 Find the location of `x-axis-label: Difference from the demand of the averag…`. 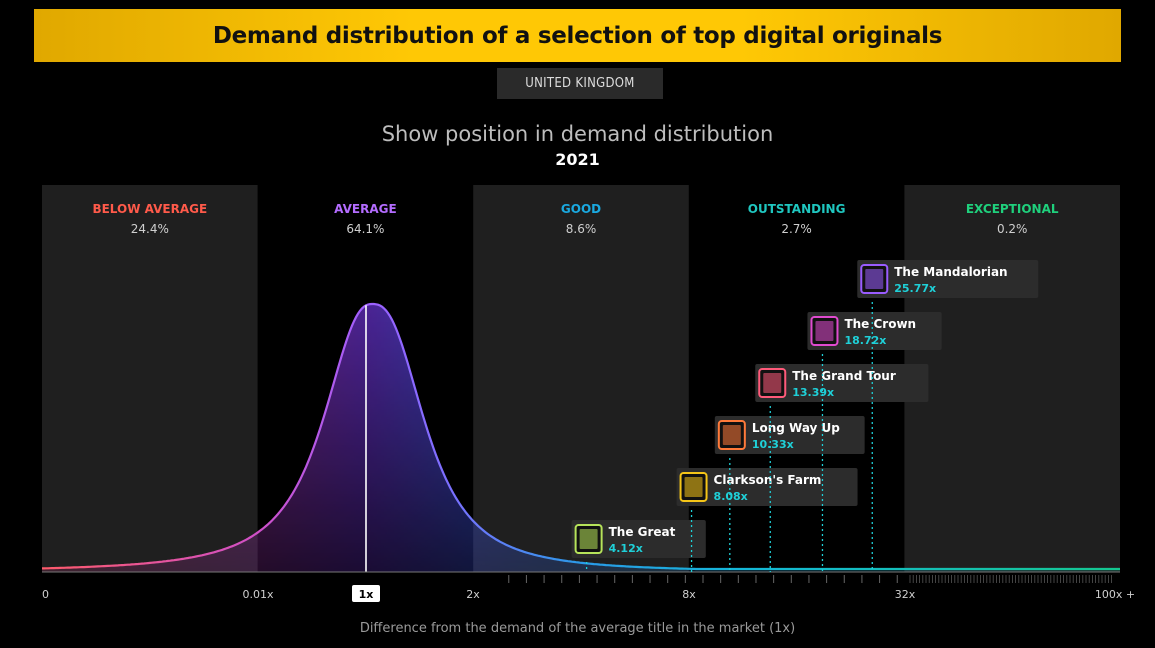

x-axis-label: Difference from the demand of the averag… is located at coordinates (577, 628).